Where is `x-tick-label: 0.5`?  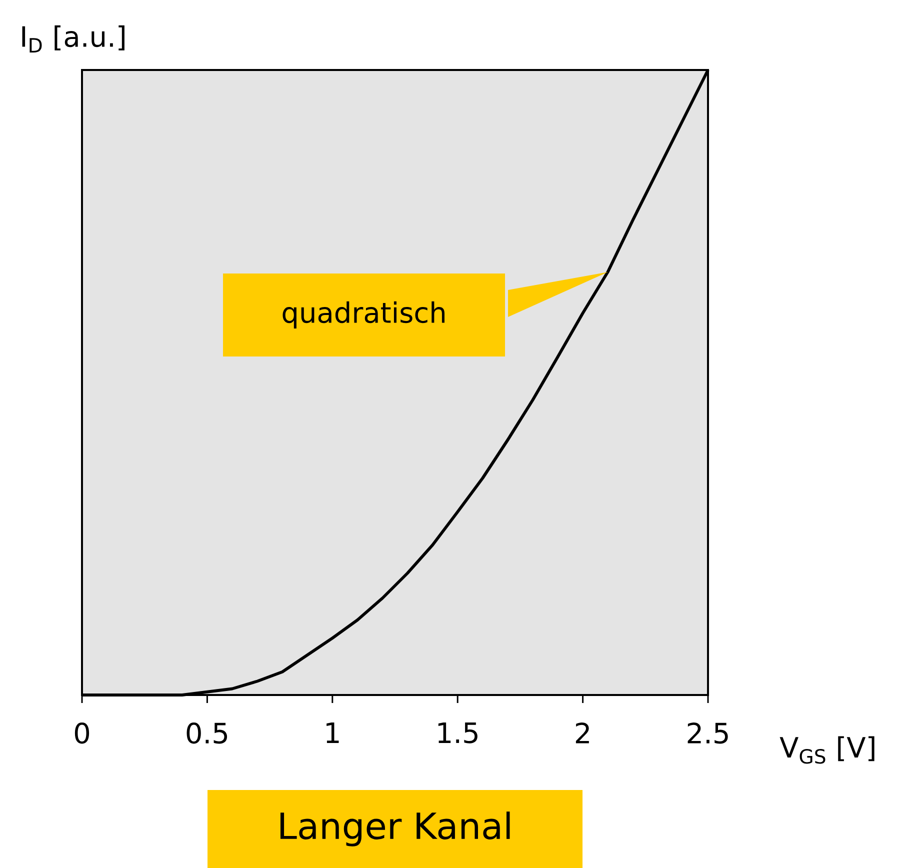
x-tick-label: 0.5 is located at coordinates (207, 733).